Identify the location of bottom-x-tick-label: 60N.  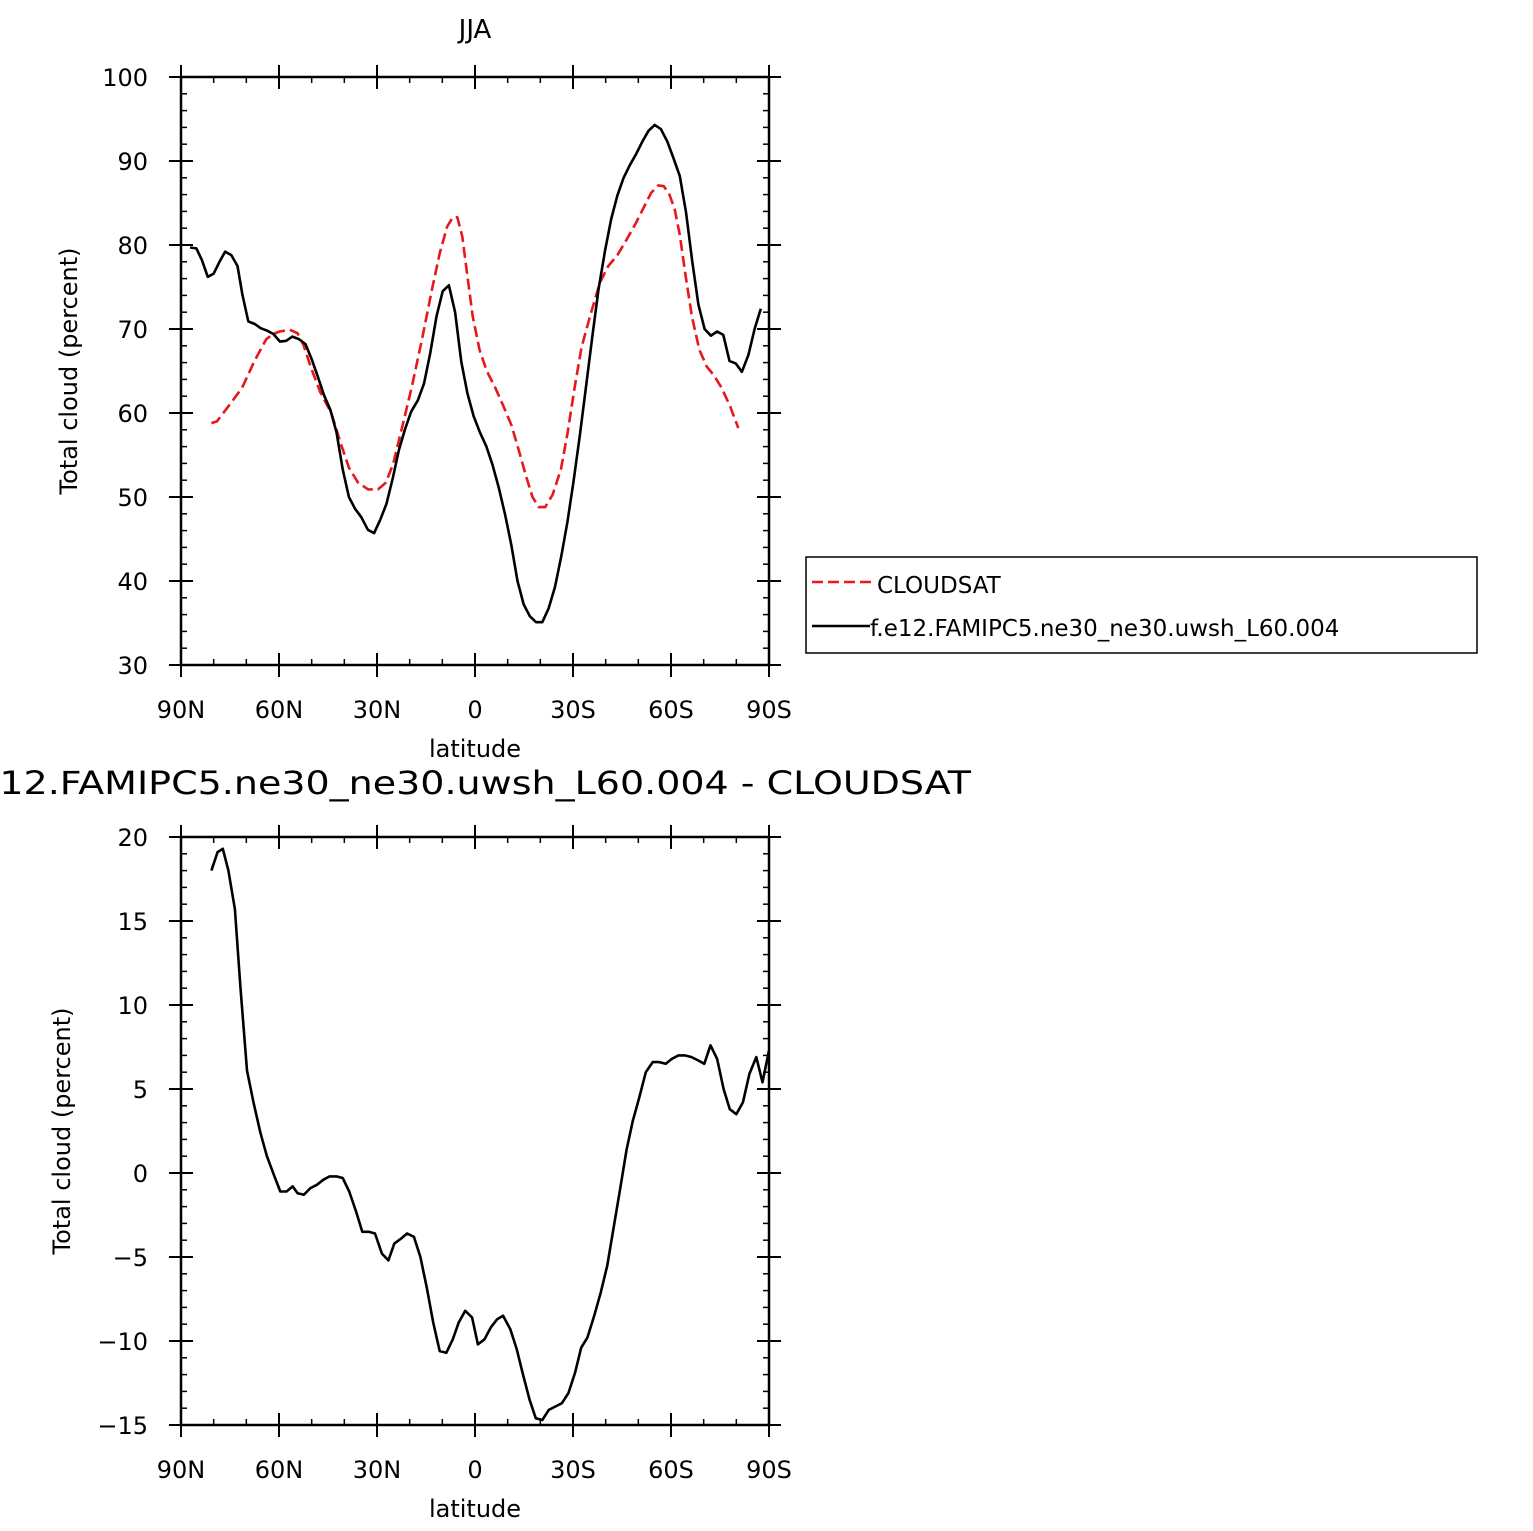
(279, 1470).